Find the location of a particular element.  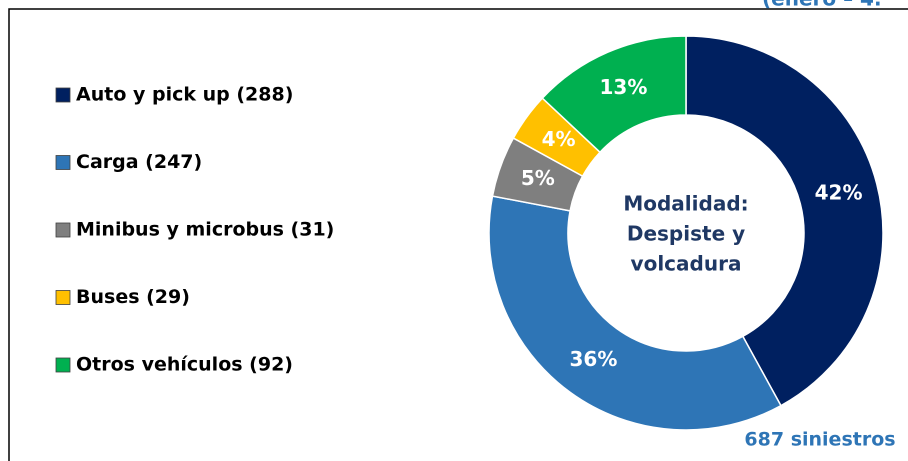

slice-label: 13% is located at coordinates (624, 87).